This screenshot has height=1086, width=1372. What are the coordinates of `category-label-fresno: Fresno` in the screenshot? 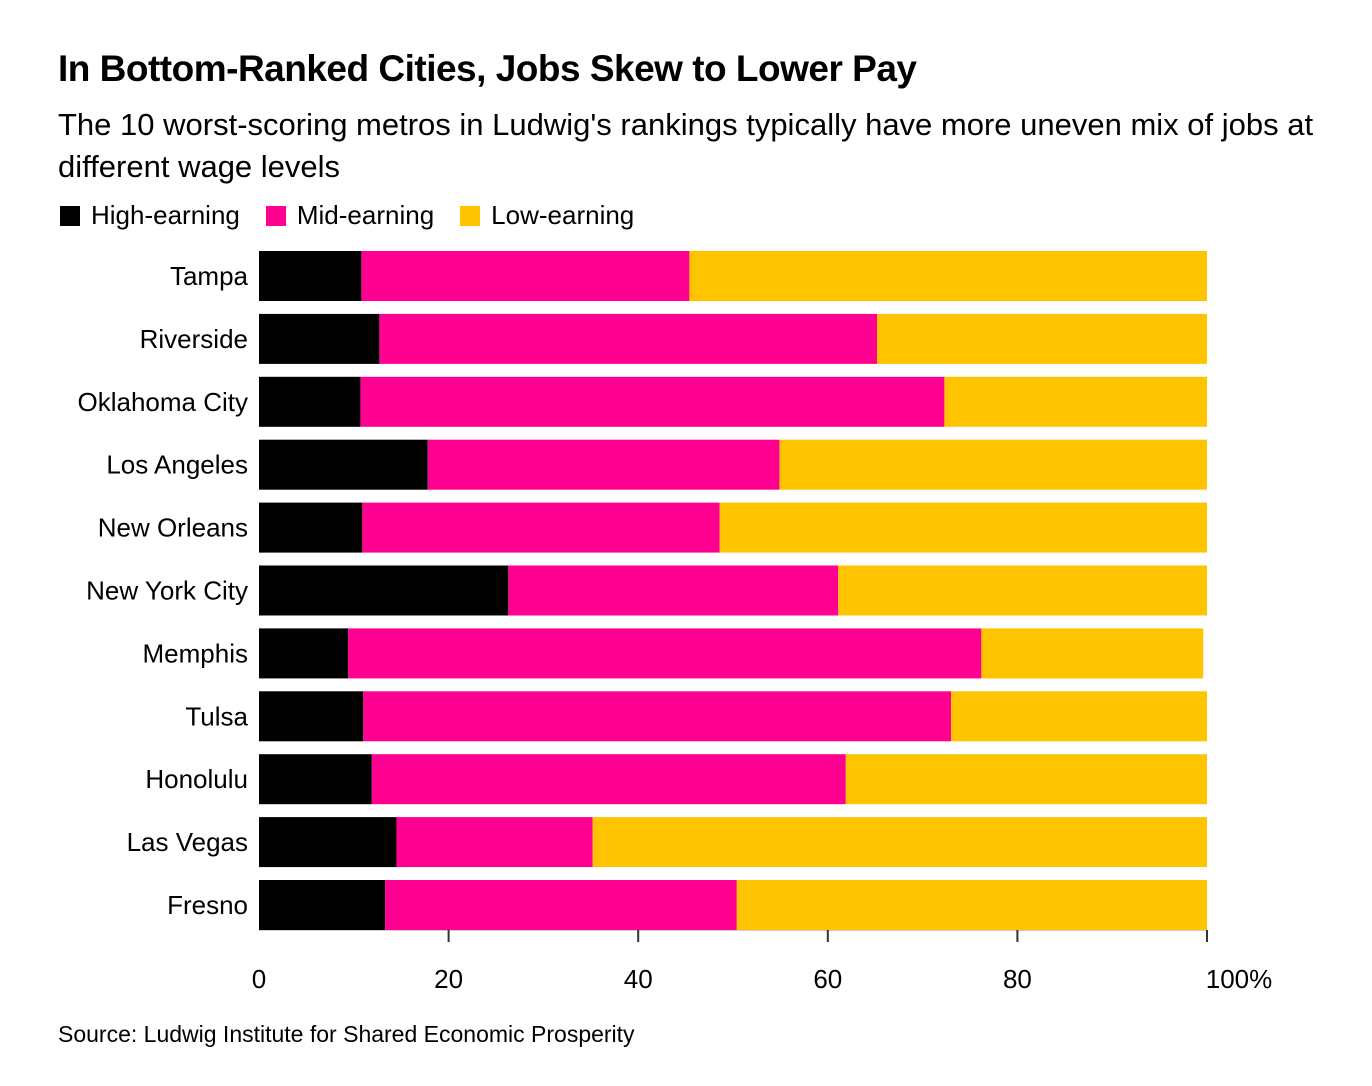 It's located at (207, 905).